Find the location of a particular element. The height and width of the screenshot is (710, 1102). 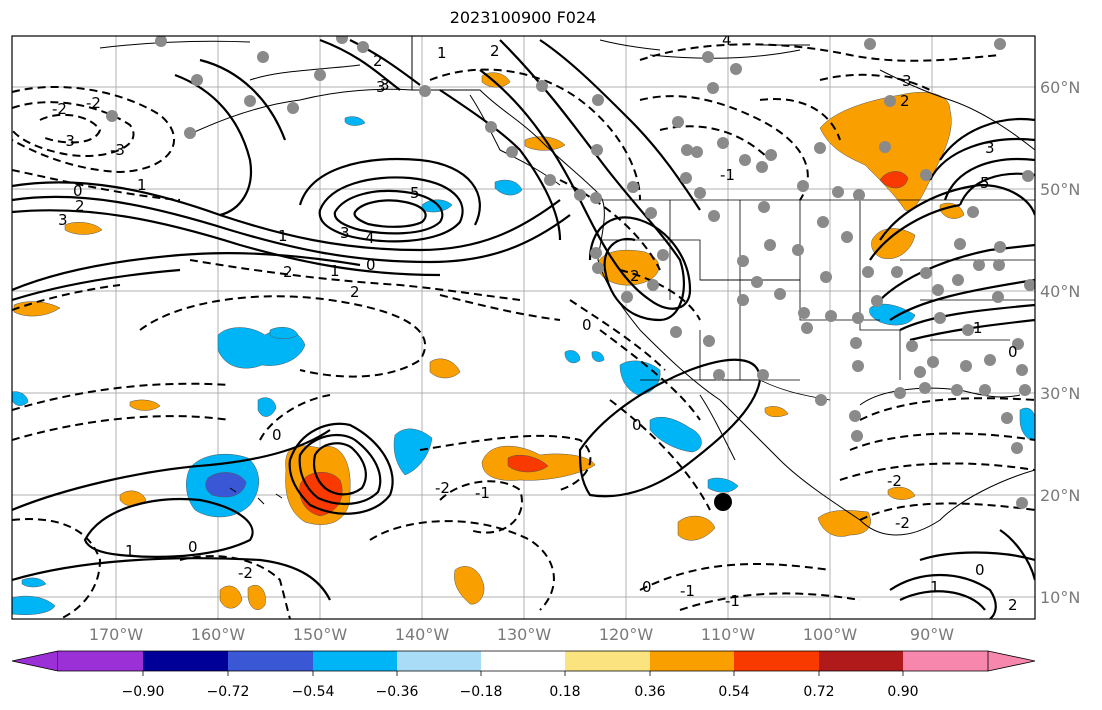

colorbar-extend-high is located at coordinates (1011, 661).